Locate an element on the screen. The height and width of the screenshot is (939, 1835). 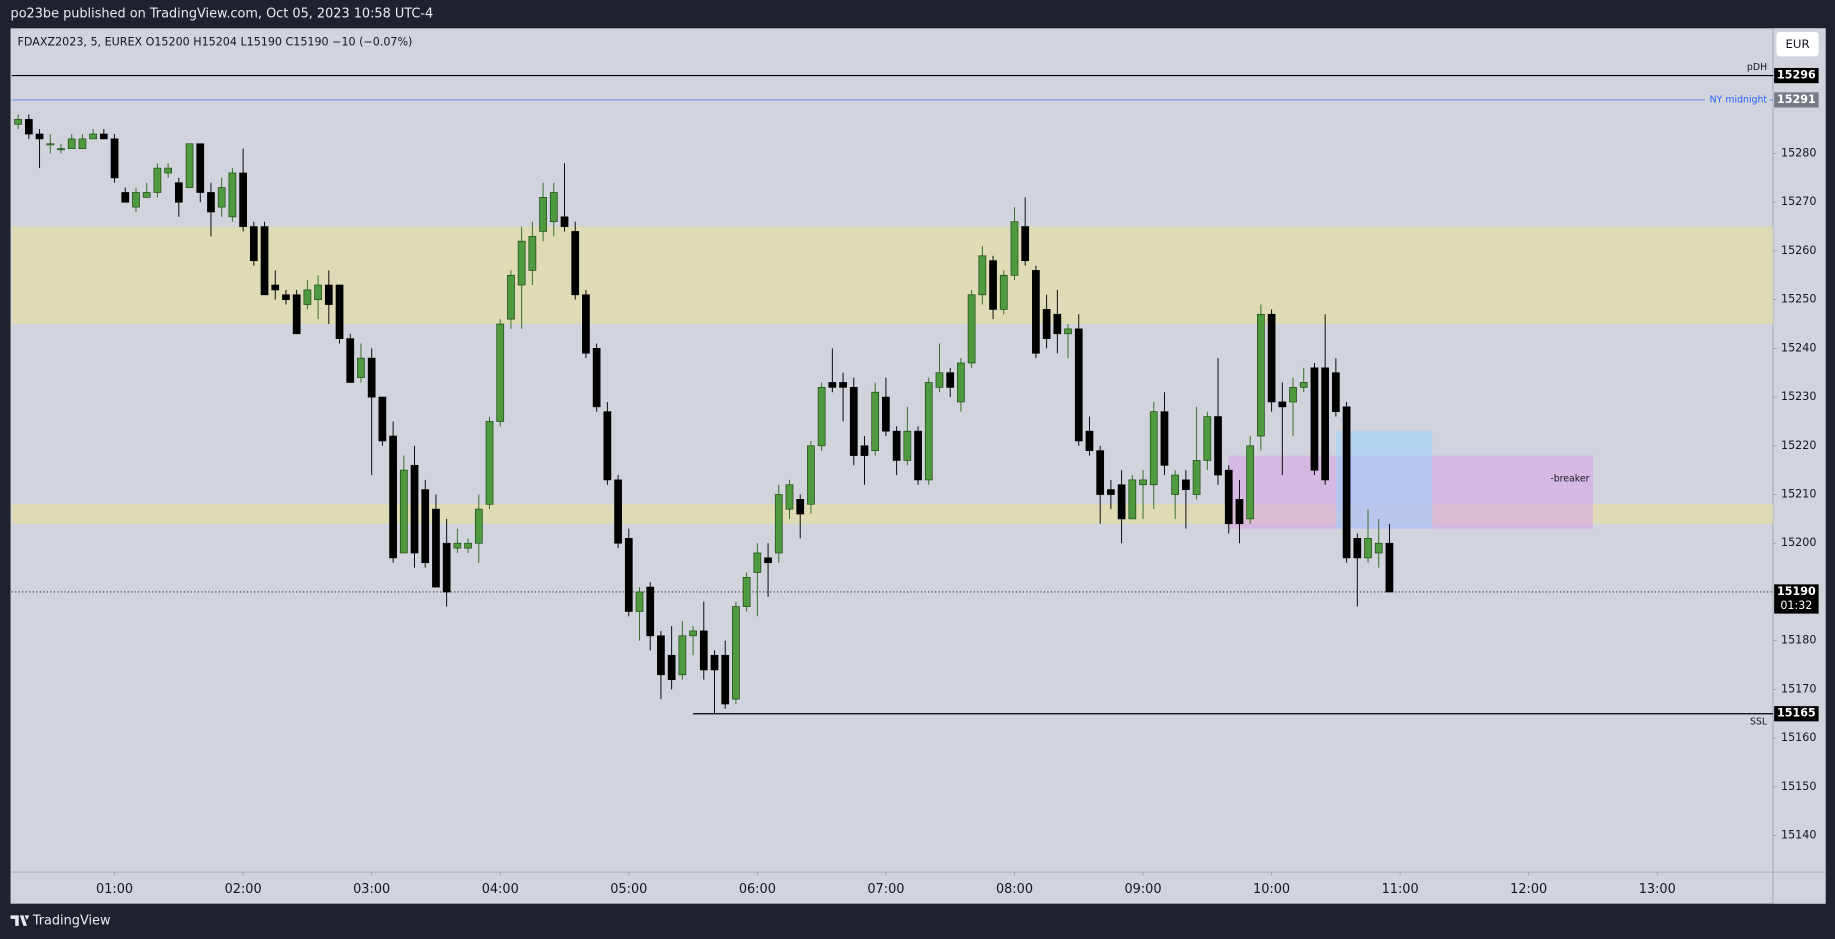
logo-icon is located at coordinates (20, 920).